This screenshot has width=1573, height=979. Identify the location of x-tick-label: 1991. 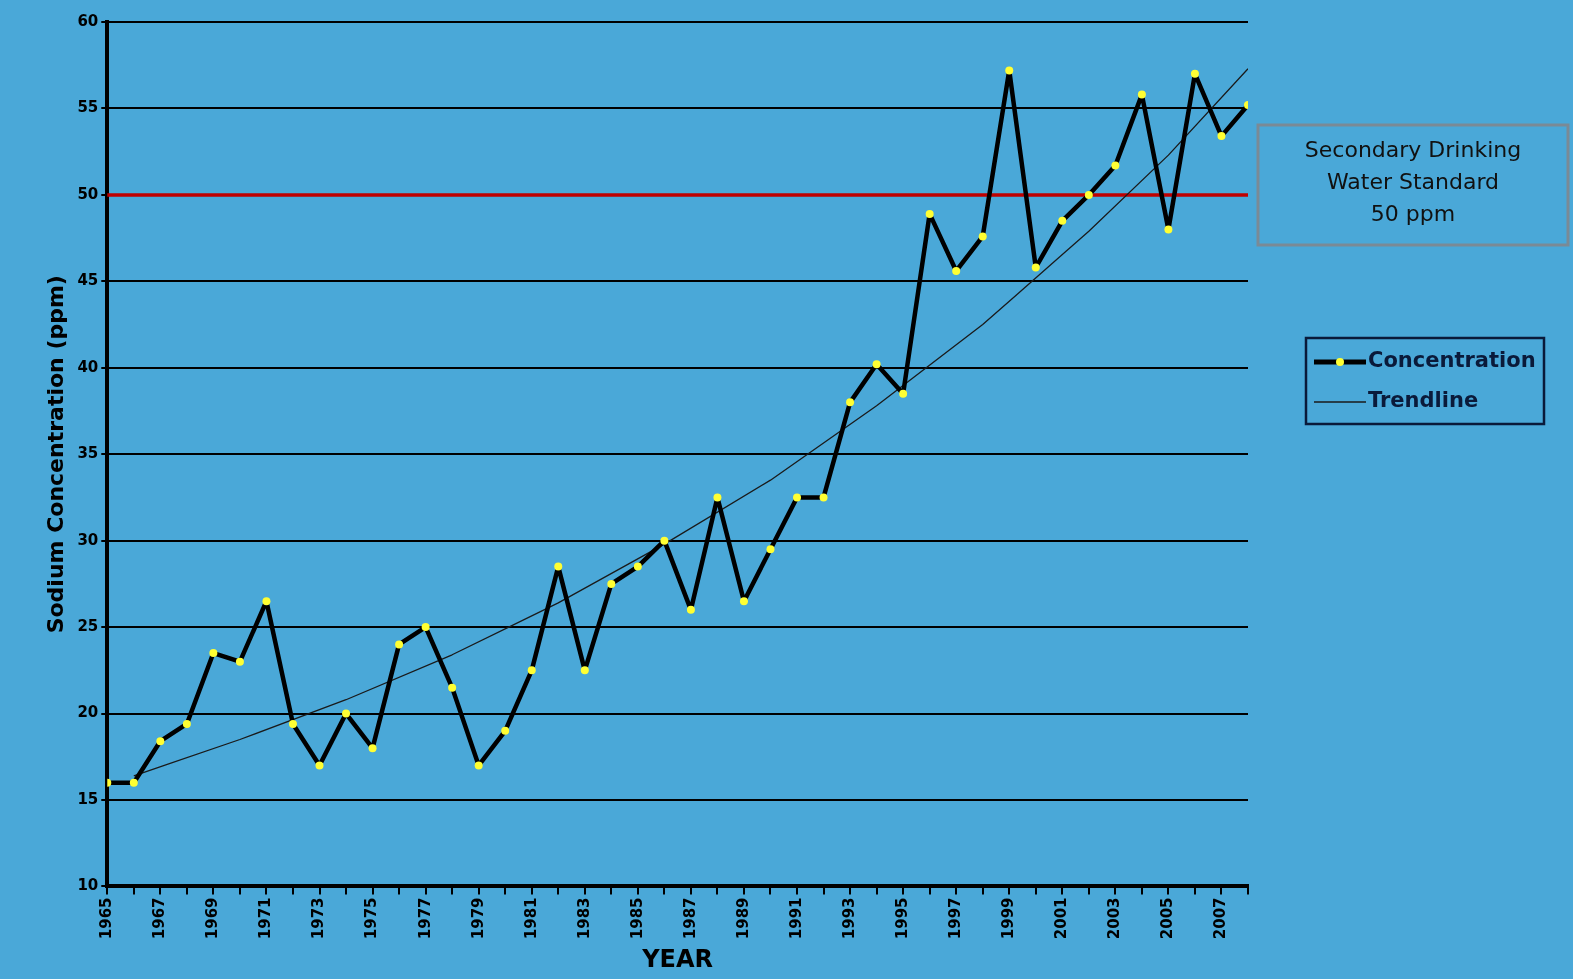
(795, 918).